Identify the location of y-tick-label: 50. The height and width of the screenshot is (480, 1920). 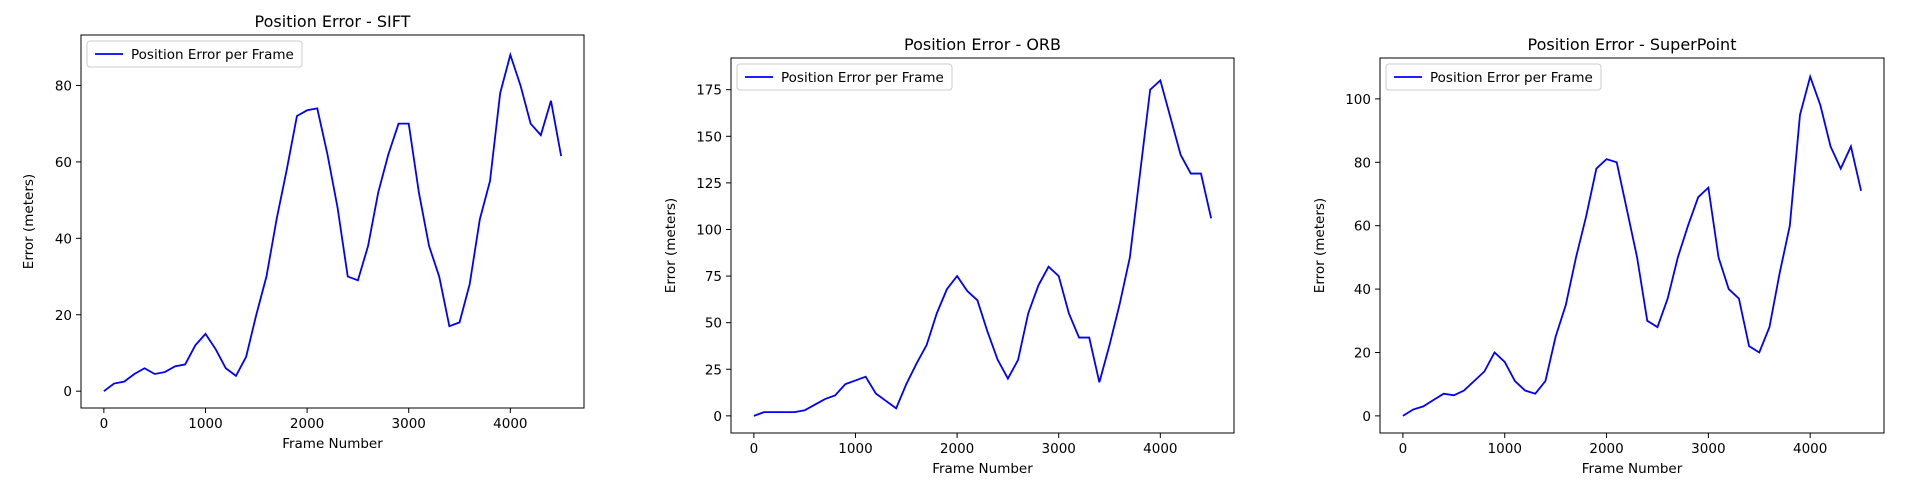
(713, 324).